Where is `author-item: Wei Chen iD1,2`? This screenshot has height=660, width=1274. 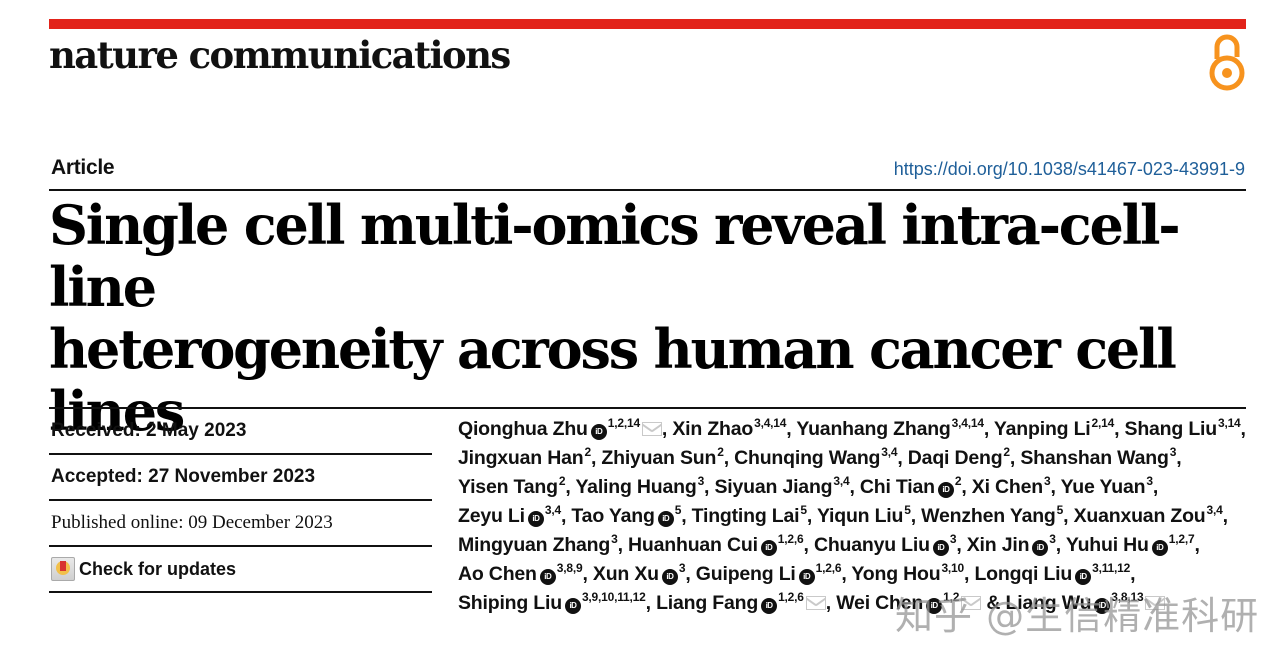
author-item: Wei Chen iD1,2 is located at coordinates (909, 602).